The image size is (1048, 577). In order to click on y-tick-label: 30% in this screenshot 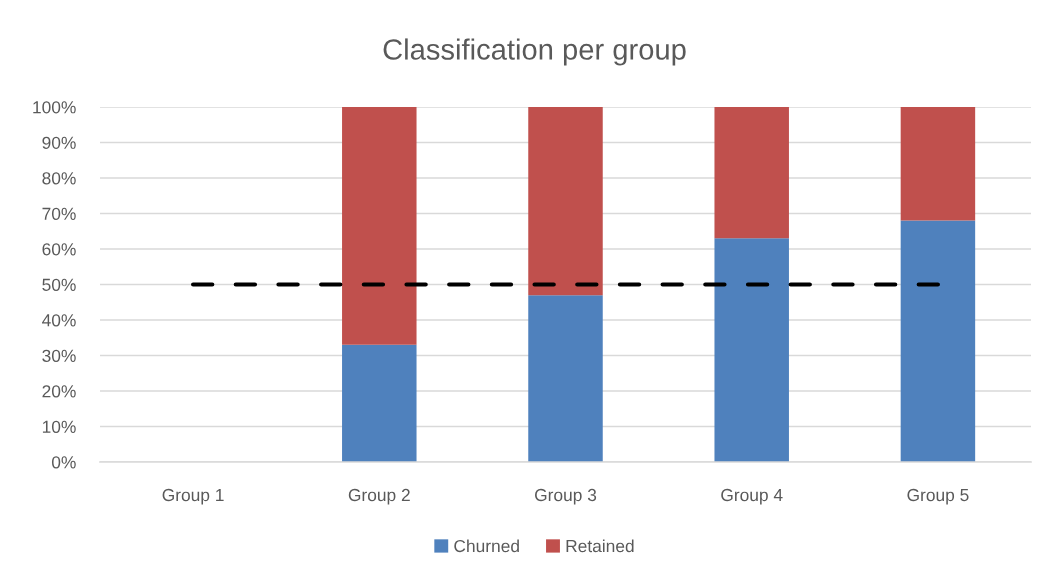, I will do `click(59, 355)`.